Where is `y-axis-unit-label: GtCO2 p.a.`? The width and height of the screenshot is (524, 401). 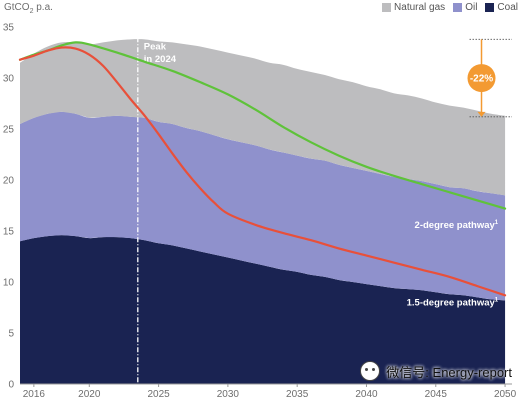
y-axis-unit-label: GtCO2 p.a. is located at coordinates (28, 8).